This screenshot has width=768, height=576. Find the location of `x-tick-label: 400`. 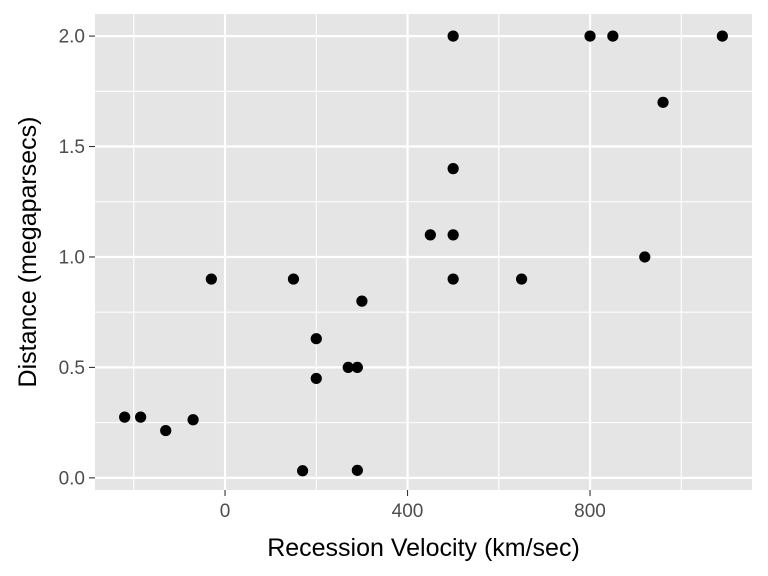

x-tick-label: 400 is located at coordinates (408, 511).